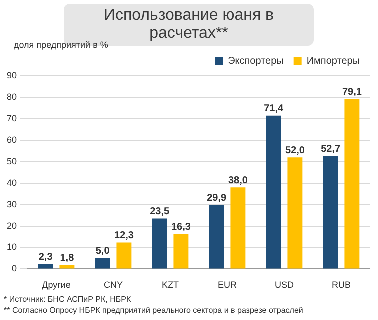 The image size is (378, 320). What do you see at coordinates (12, 183) in the screenshot?
I see `y-tick-label: 40` at bounding box center [12, 183].